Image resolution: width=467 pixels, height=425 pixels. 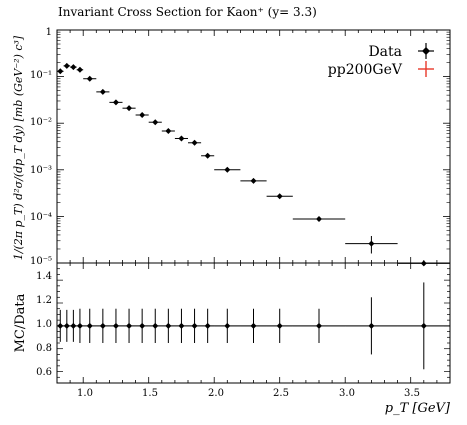 I want to click on x-tick-label: 3.0, so click(x=347, y=393).